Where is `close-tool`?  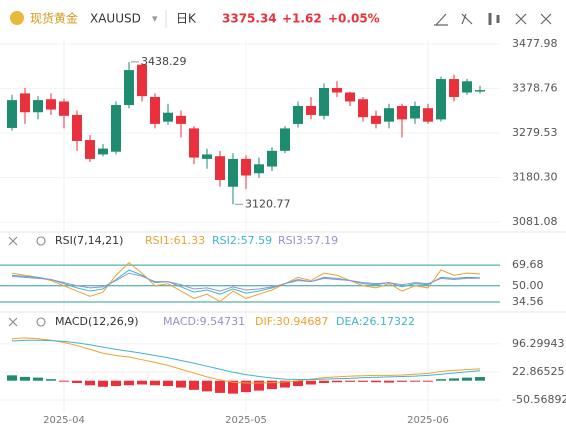 close-tool is located at coordinates (546, 19).